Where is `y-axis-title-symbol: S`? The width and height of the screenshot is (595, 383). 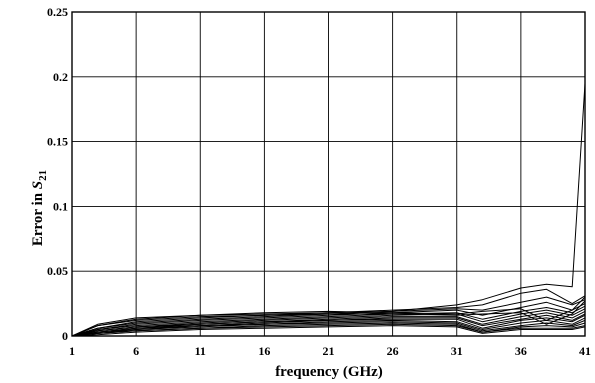 y-axis-title-symbol: S is located at coordinates (38, 185).